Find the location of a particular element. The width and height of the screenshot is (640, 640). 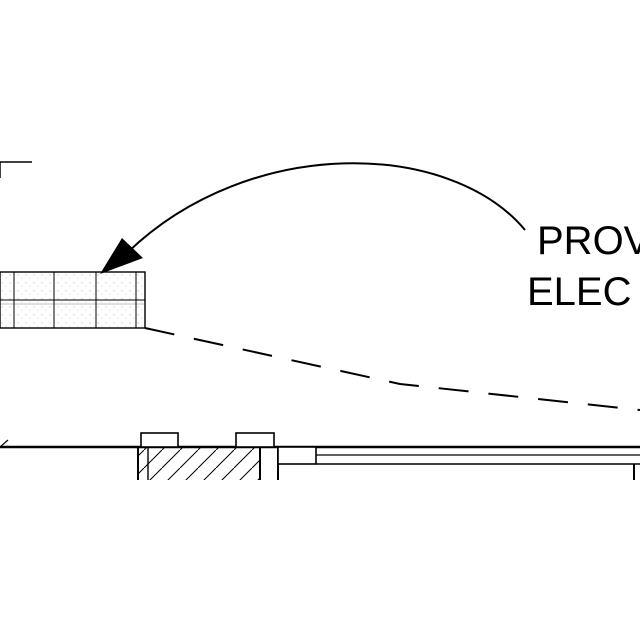

post-cap-left is located at coordinates (159, 440).